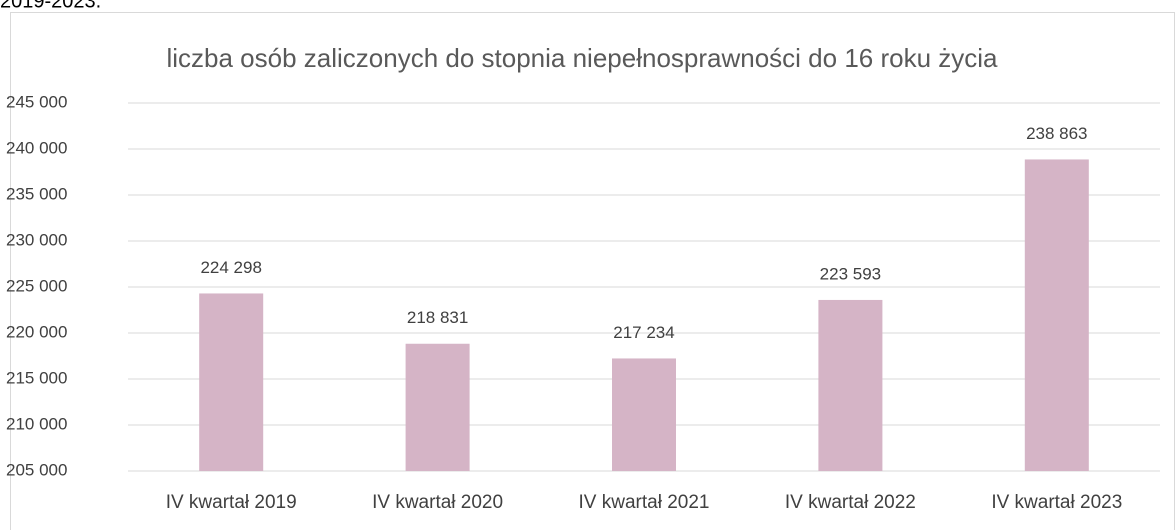 This screenshot has width=1176, height=530. Describe the element at coordinates (36, 377) in the screenshot. I see `y-tick-label: 215 000` at that location.